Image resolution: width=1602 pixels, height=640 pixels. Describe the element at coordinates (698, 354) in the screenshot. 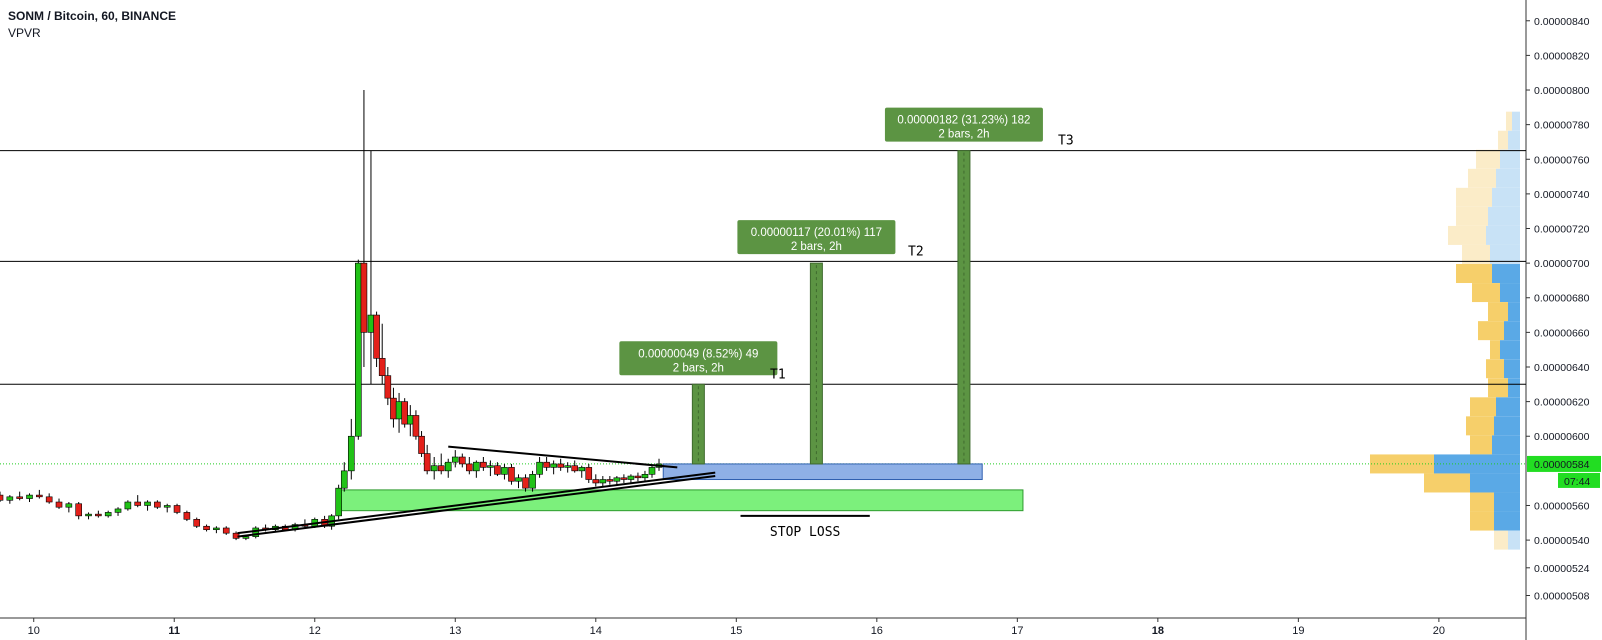

I see `measure-label-line1: 0.00000049 (8.52%) 49` at that location.